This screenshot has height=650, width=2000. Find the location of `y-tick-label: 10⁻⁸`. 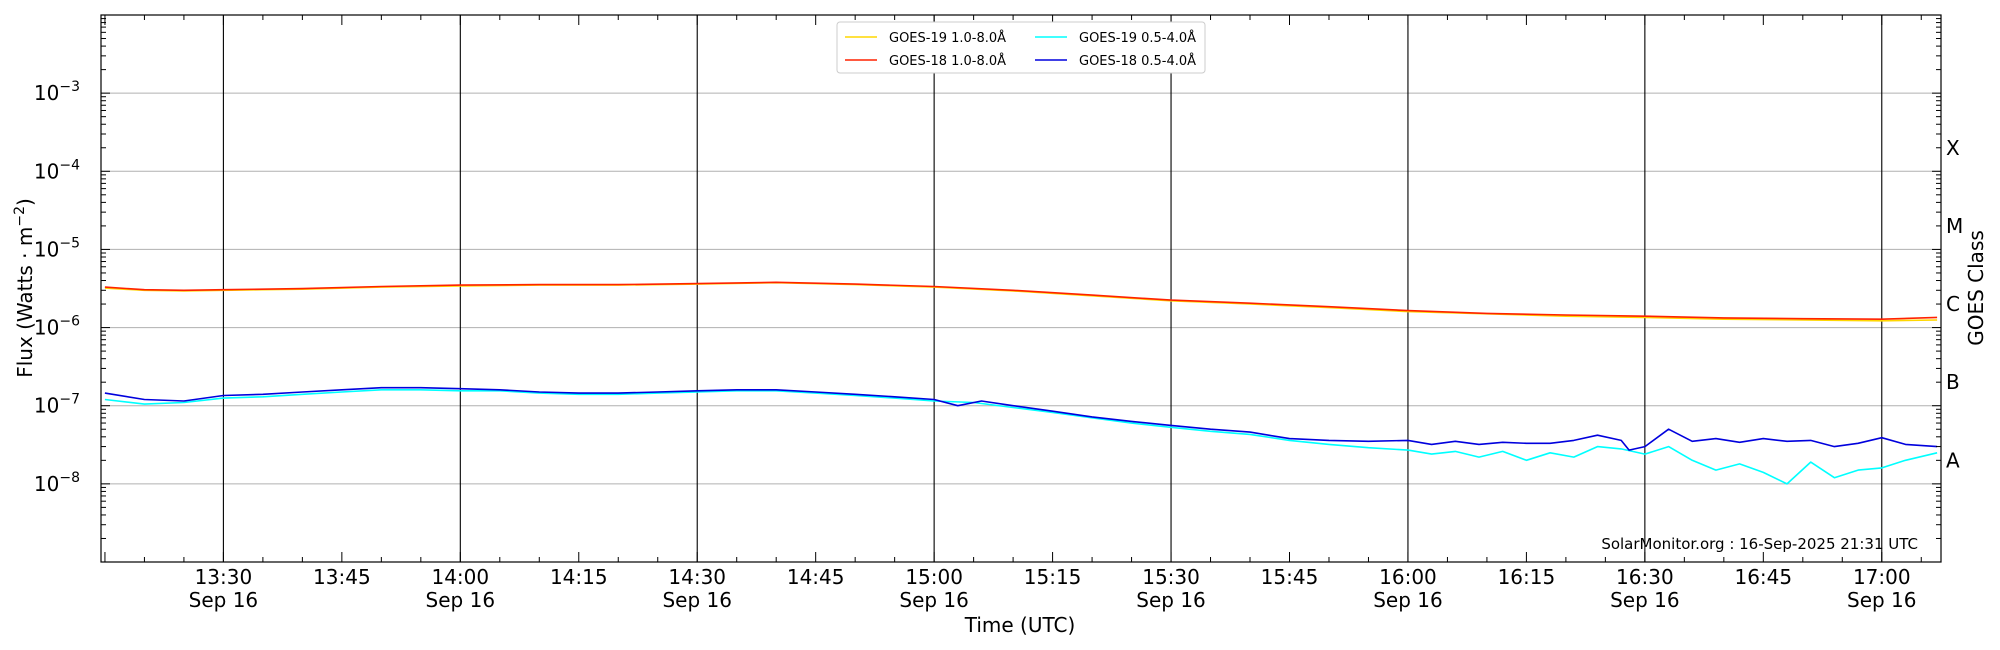

y-tick-label: 10⁻⁸ is located at coordinates (57, 483).